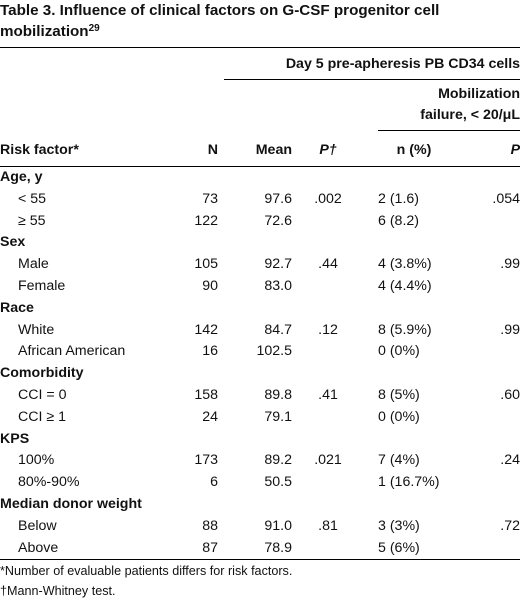 The width and height of the screenshot is (520, 601). Describe the element at coordinates (33, 264) in the screenshot. I see `cell-risk-factor: Male` at that location.